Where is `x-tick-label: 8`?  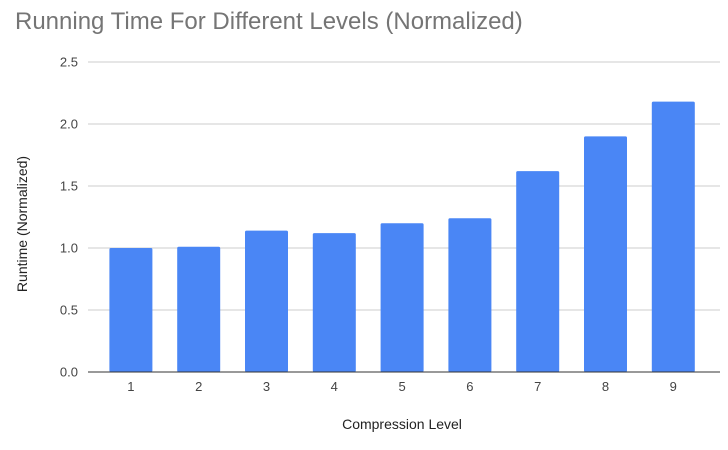
x-tick-label: 8 is located at coordinates (605, 386).